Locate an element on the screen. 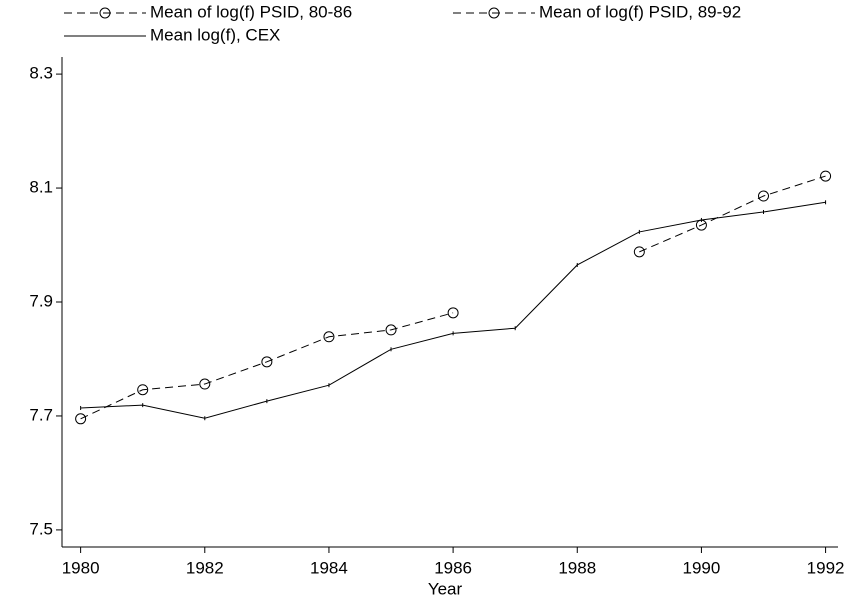 This screenshot has width=845, height=603. legend-label: Mean of log(f) PSID, 80-86 is located at coordinates (251, 11).